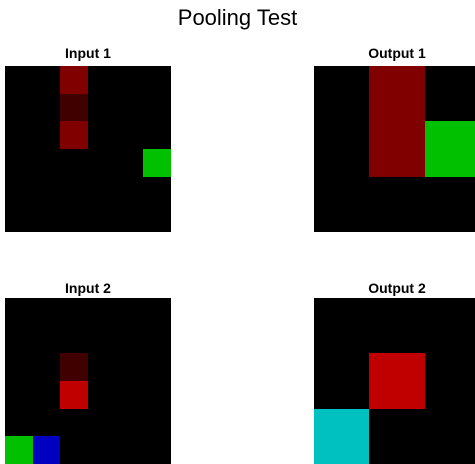  Describe the element at coordinates (397, 436) in the screenshot. I see `output2-cell-r2-c1` at that location.